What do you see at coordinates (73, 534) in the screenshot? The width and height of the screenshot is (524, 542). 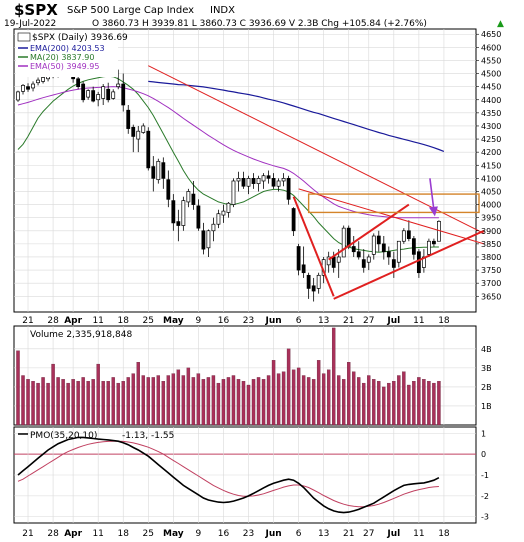 I see `date-tick-label: Apr` at bounding box center [73, 534].